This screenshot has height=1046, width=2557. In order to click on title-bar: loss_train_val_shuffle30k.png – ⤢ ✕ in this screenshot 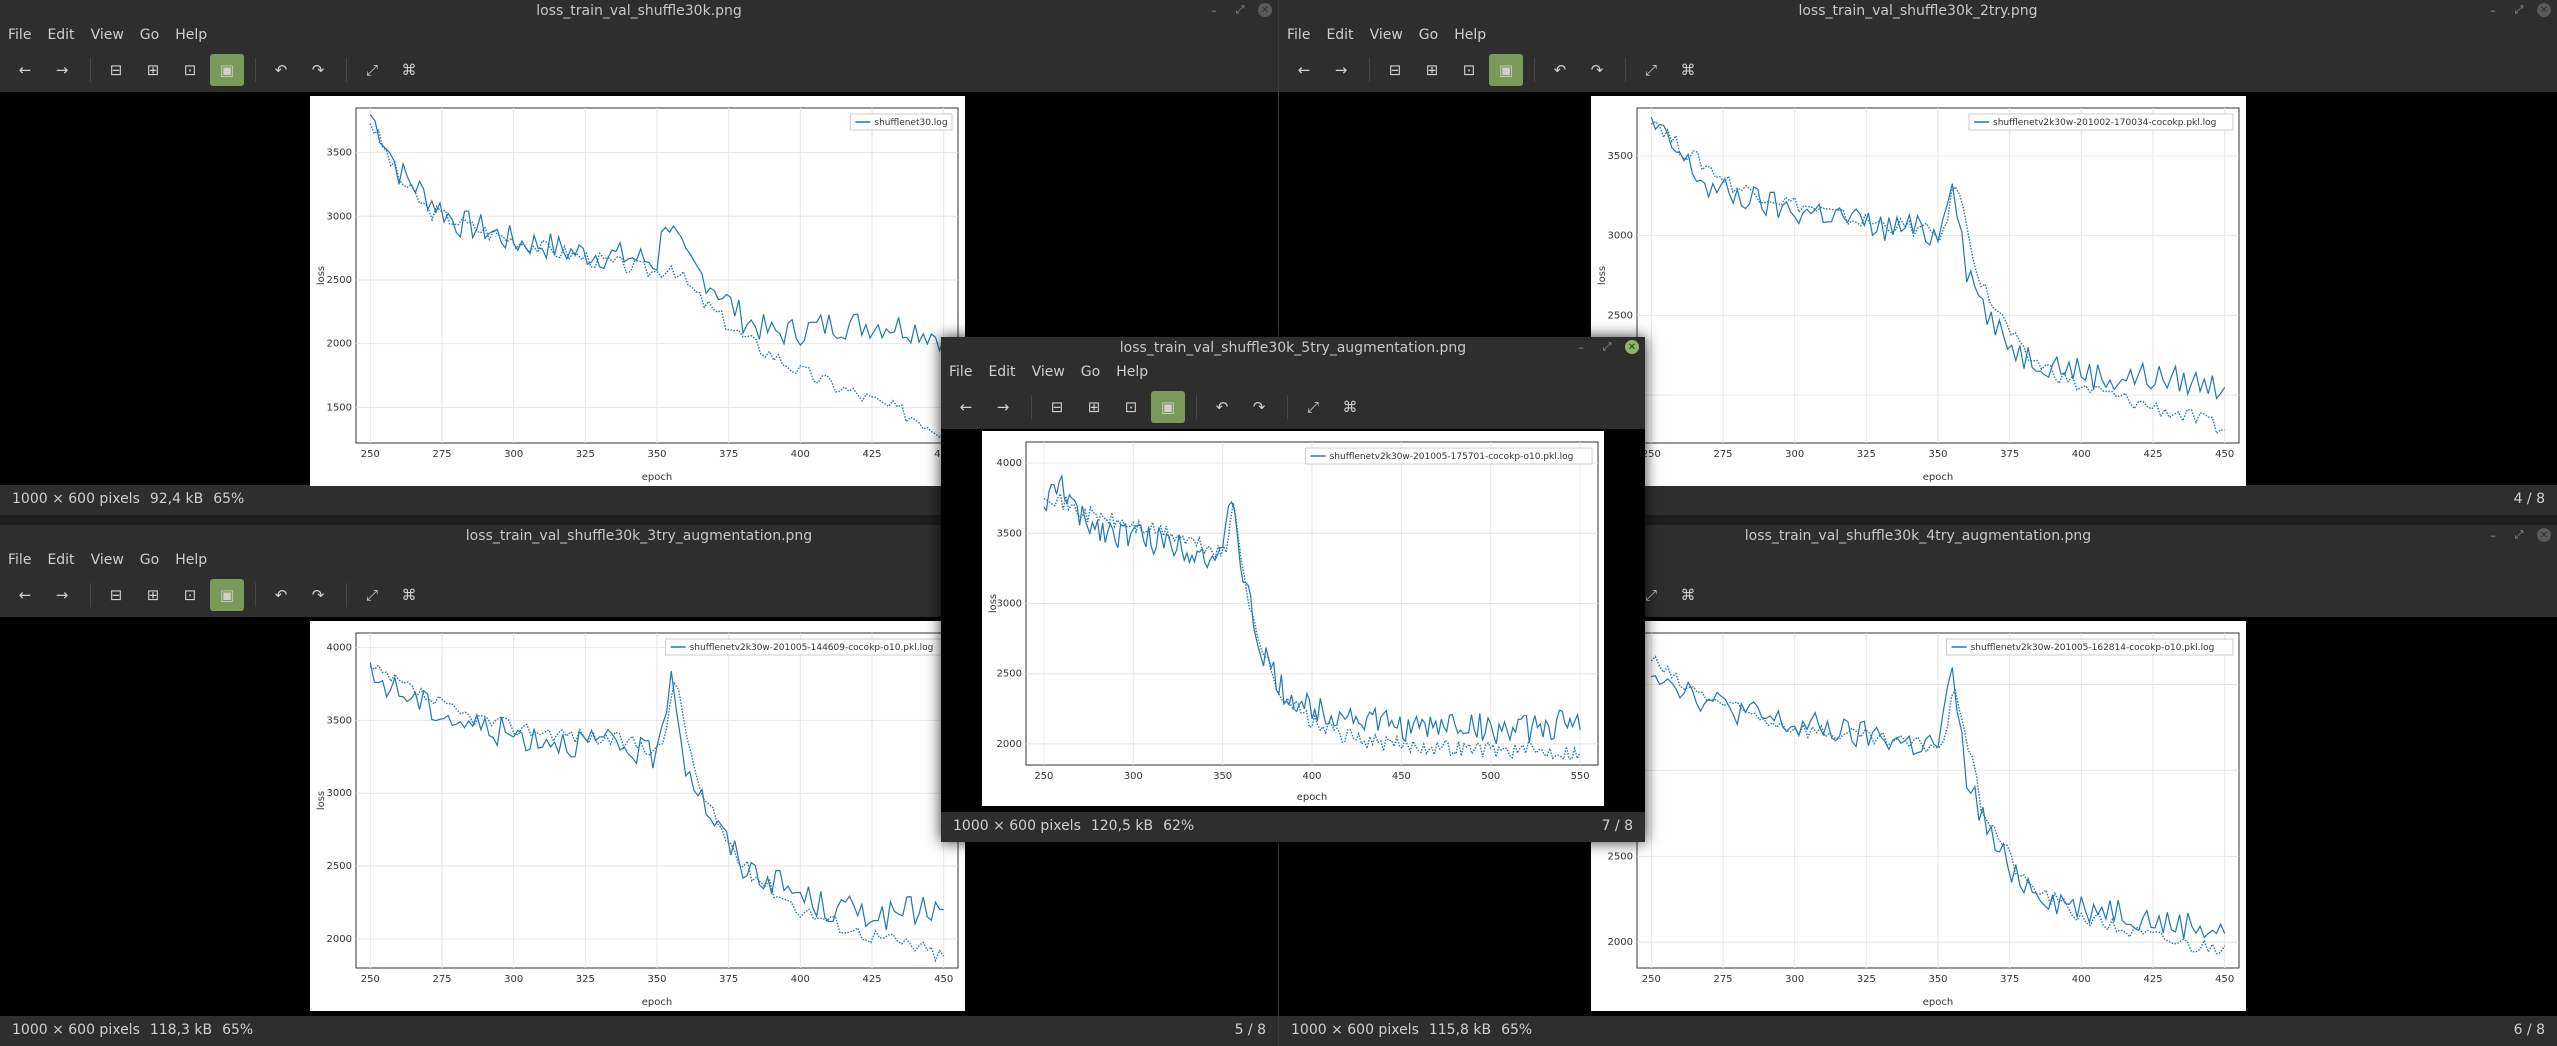, I will do `click(639, 11)`.